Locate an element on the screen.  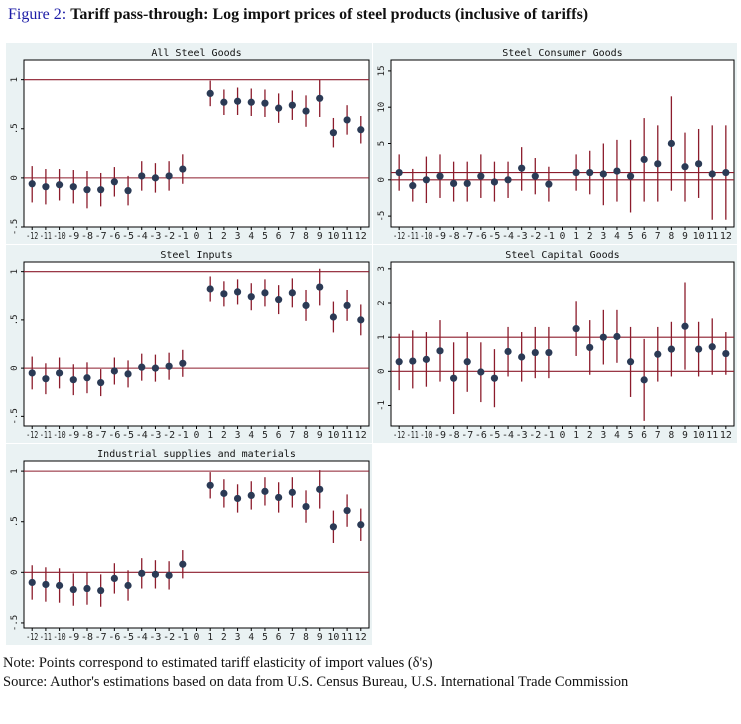
figure-label: Figure 2: is located at coordinates (37, 14).